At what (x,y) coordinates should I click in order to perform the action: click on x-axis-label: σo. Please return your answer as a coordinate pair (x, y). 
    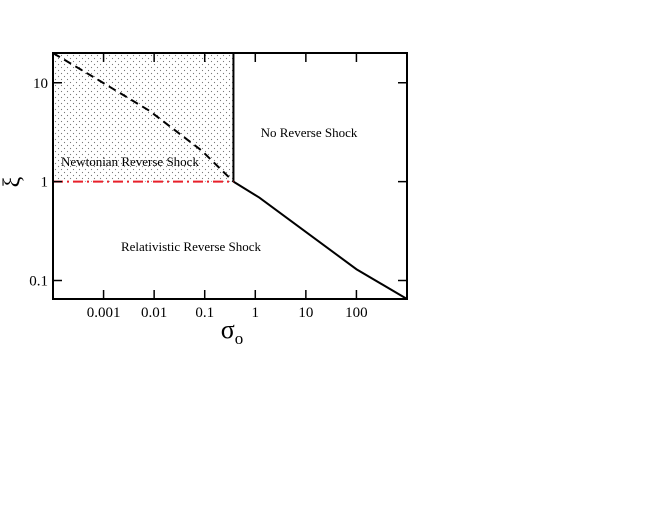
    Looking at the image, I should click on (232, 331).